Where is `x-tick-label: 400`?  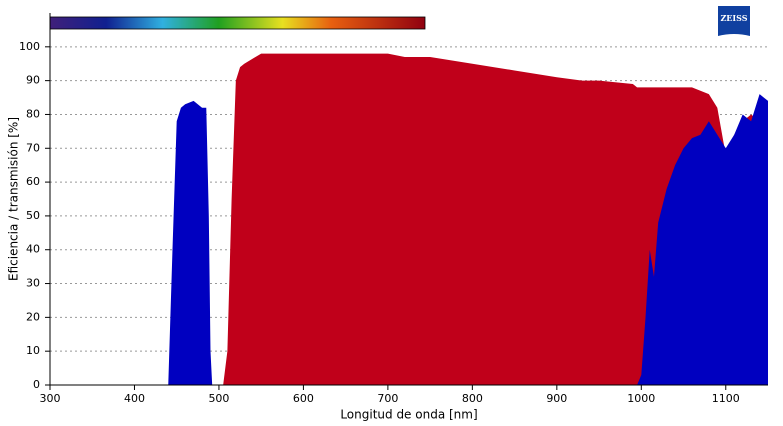
x-tick-label: 400 is located at coordinates (134, 398).